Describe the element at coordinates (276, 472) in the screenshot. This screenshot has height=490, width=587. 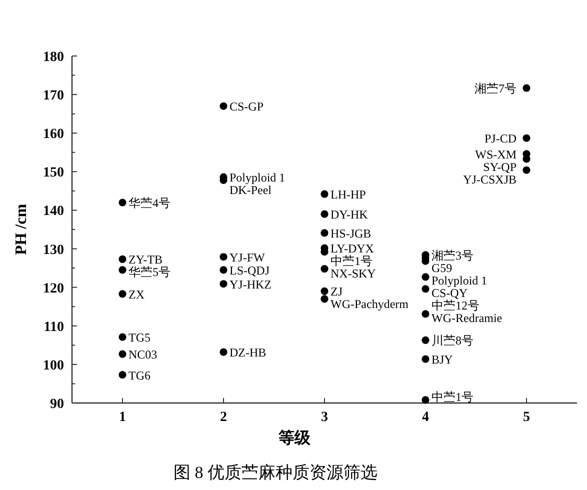
I see `text: 图 8 优质苎麻种质资源筛选` at that location.